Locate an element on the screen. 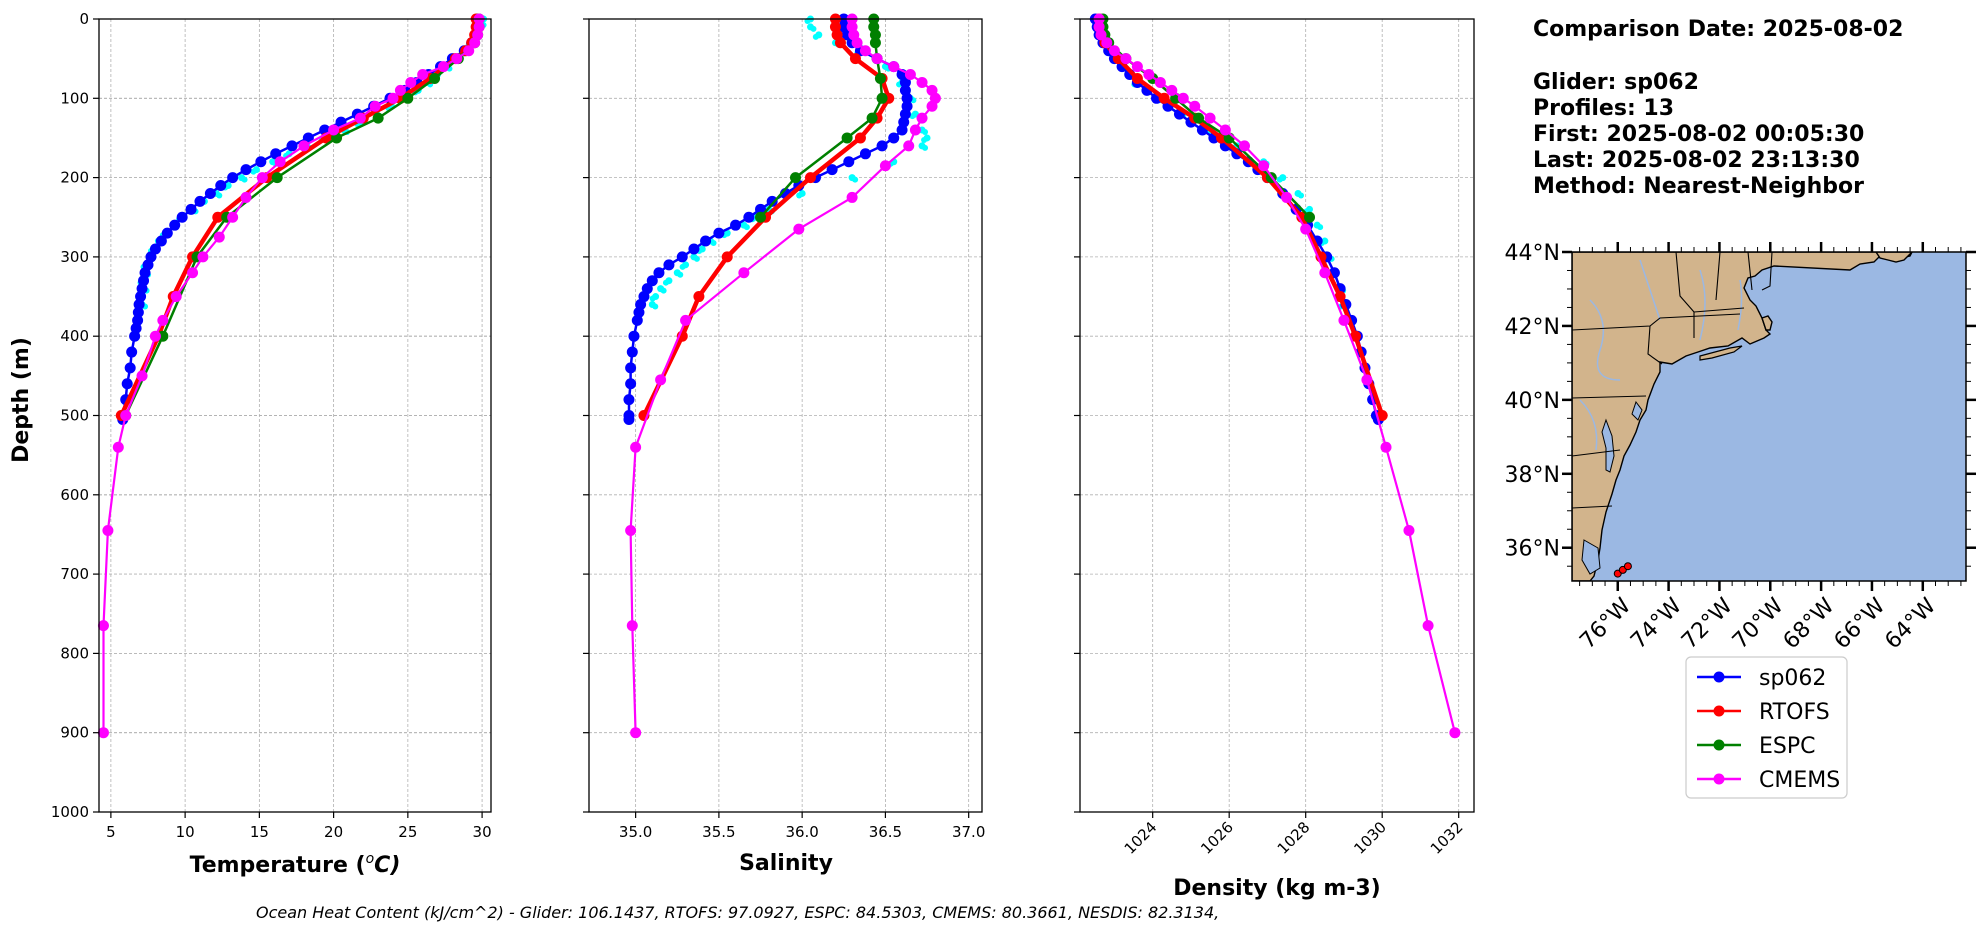 The width and height of the screenshot is (1980, 934). legend-label-rtofs: RTOFS is located at coordinates (1794, 712).